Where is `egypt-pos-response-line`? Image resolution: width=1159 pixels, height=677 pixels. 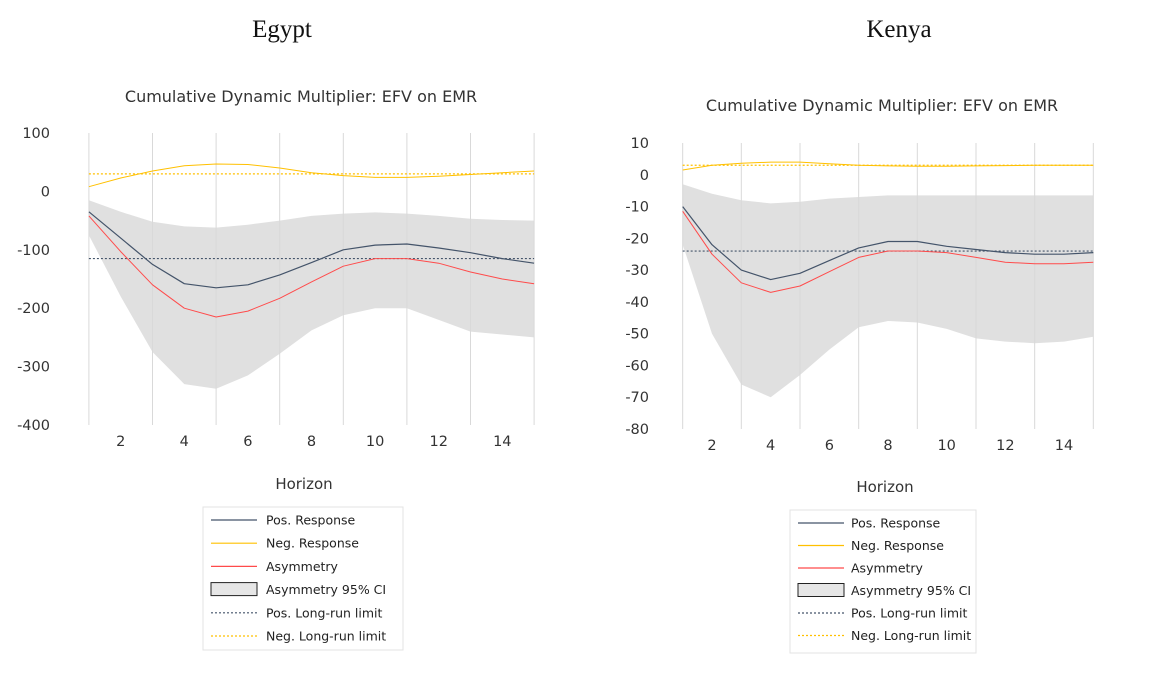 egypt-pos-response-line is located at coordinates (311, 250).